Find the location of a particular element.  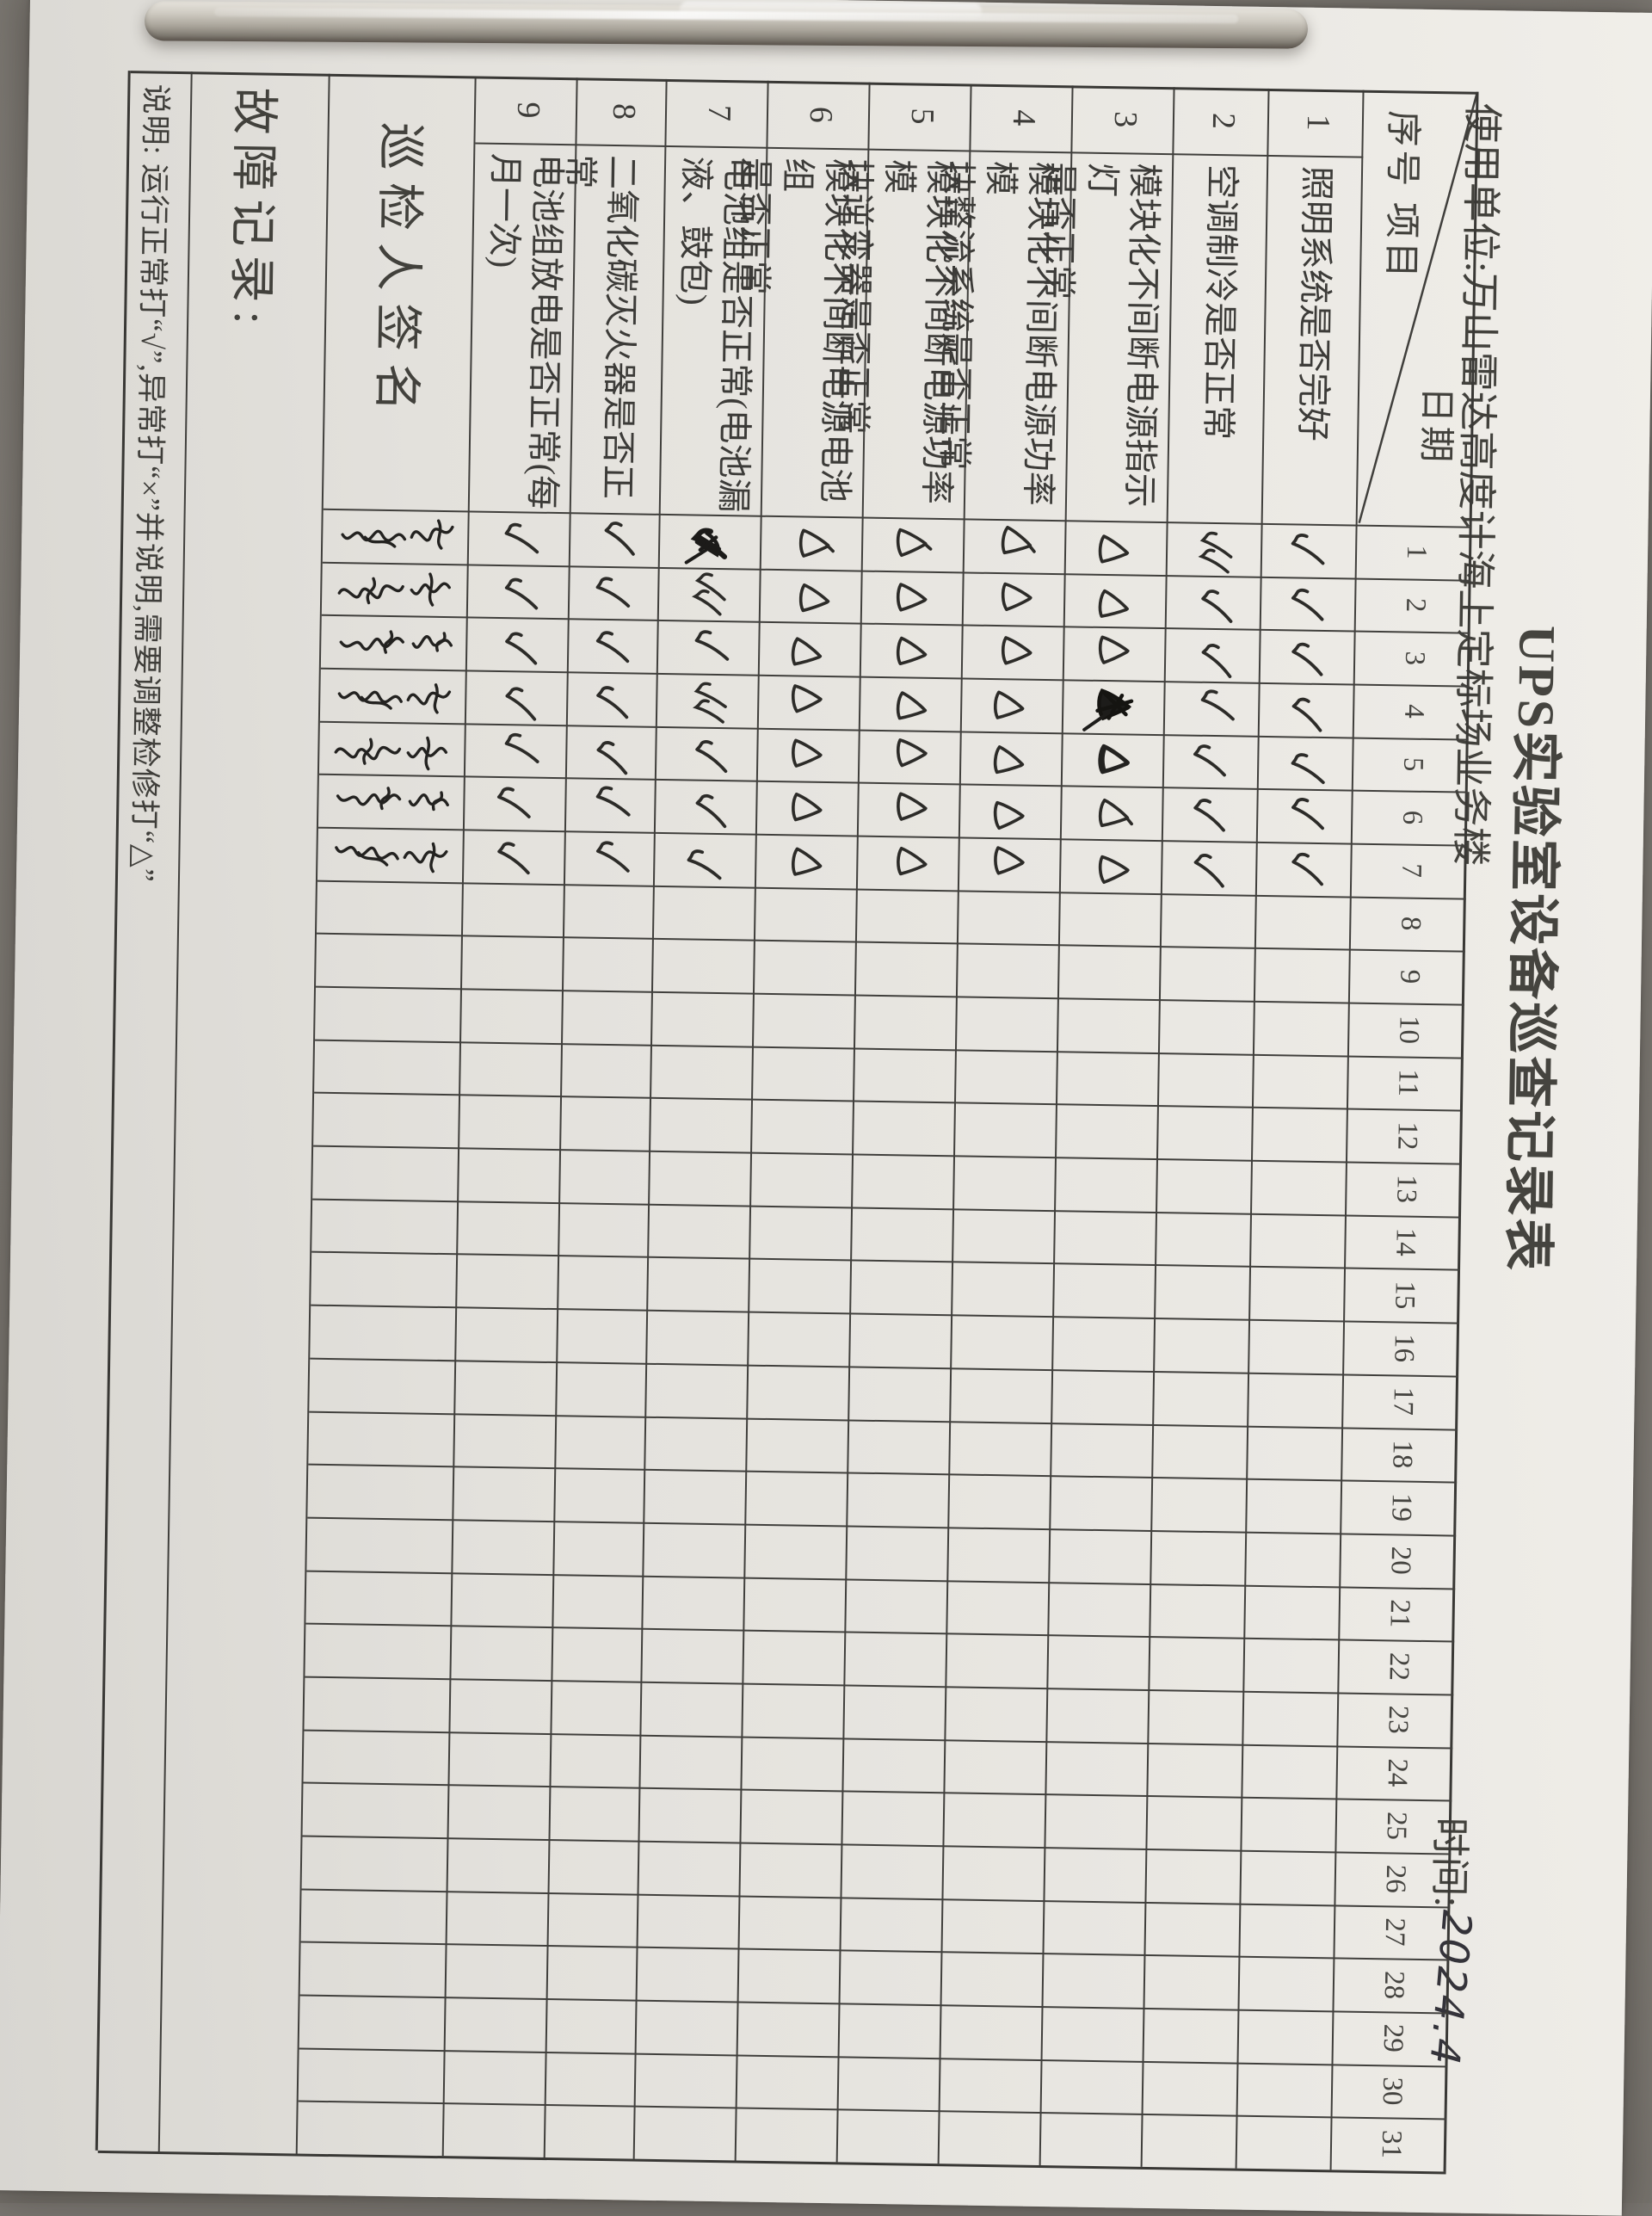

mark-row8-day3 is located at coordinates (609, 646).